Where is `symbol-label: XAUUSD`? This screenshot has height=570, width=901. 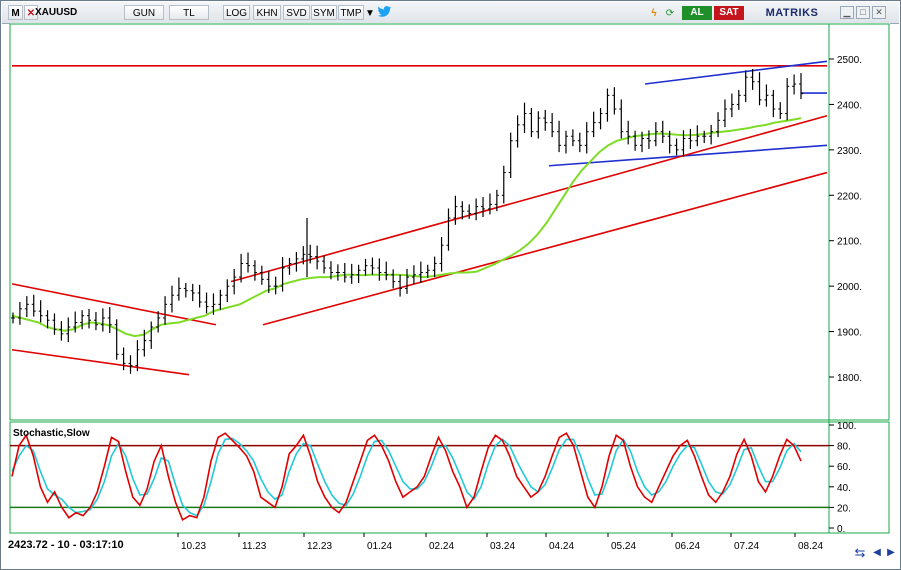 symbol-label: XAUUSD is located at coordinates (56, 12).